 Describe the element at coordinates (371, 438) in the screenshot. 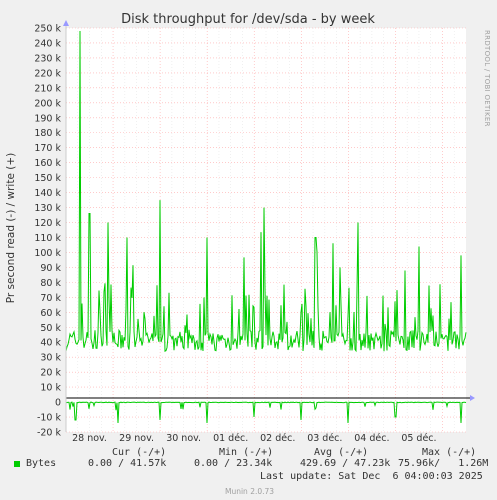

I see `x-tick-label: 04 déc.` at that location.